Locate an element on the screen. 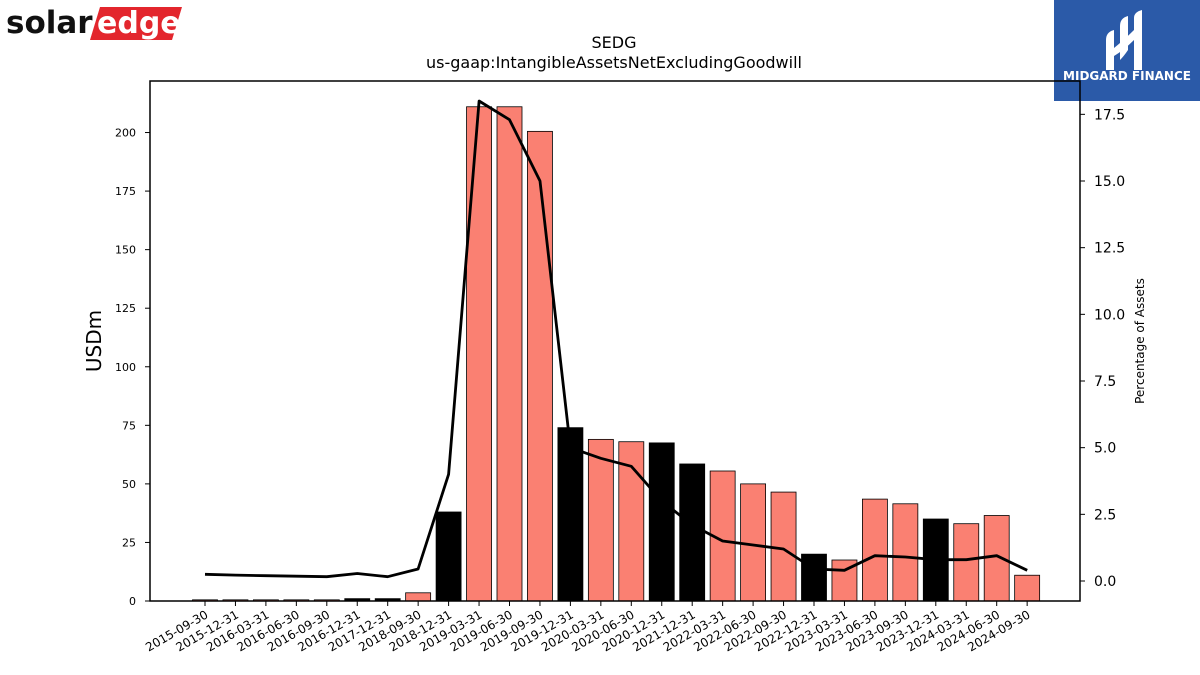  y-tick-label: 50 is located at coordinates (129, 484).